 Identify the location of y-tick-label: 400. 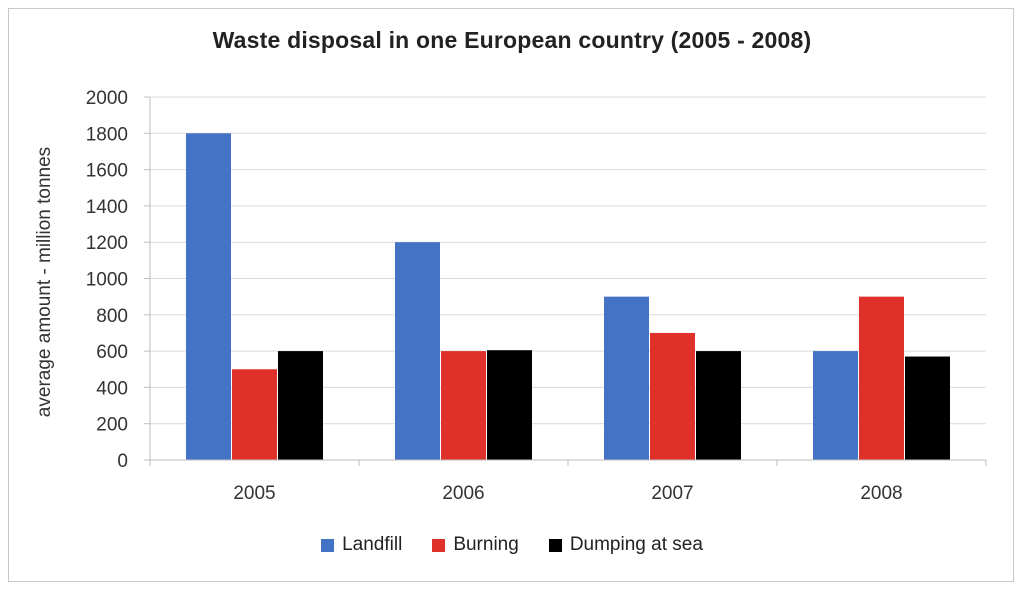
(112, 388).